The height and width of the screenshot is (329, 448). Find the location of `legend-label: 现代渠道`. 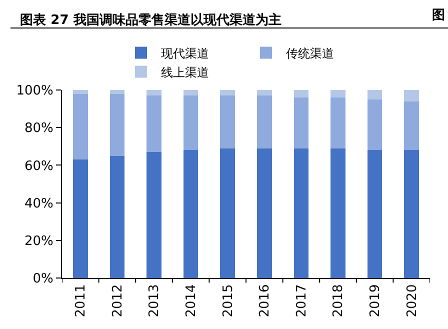

legend-label: 现代渠道 is located at coordinates (185, 53).